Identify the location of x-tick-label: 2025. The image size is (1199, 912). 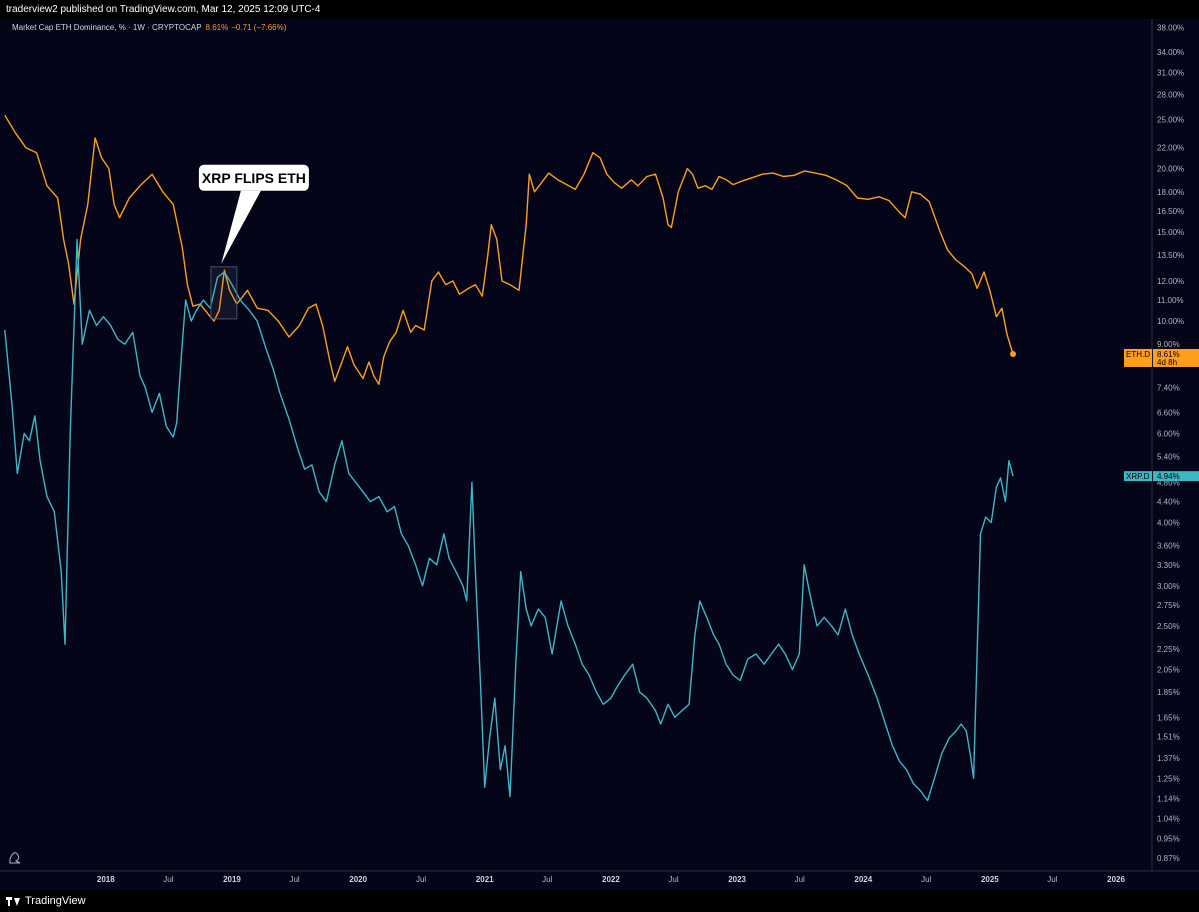
(990, 879).